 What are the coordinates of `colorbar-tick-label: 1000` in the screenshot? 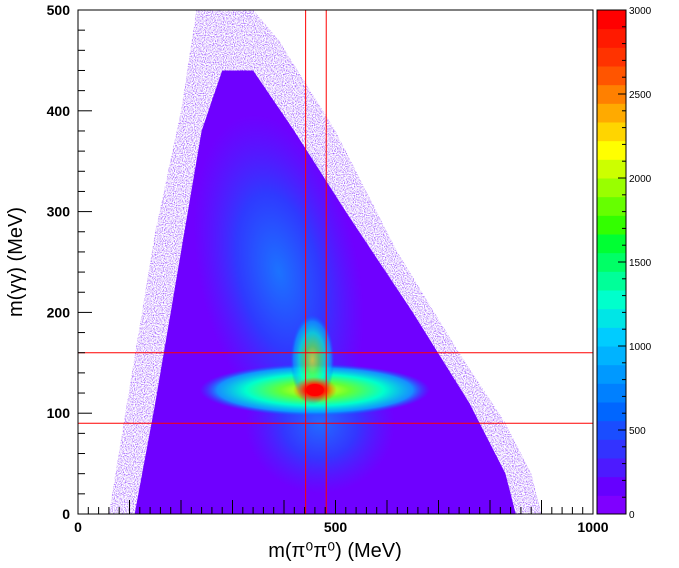 It's located at (640, 347).